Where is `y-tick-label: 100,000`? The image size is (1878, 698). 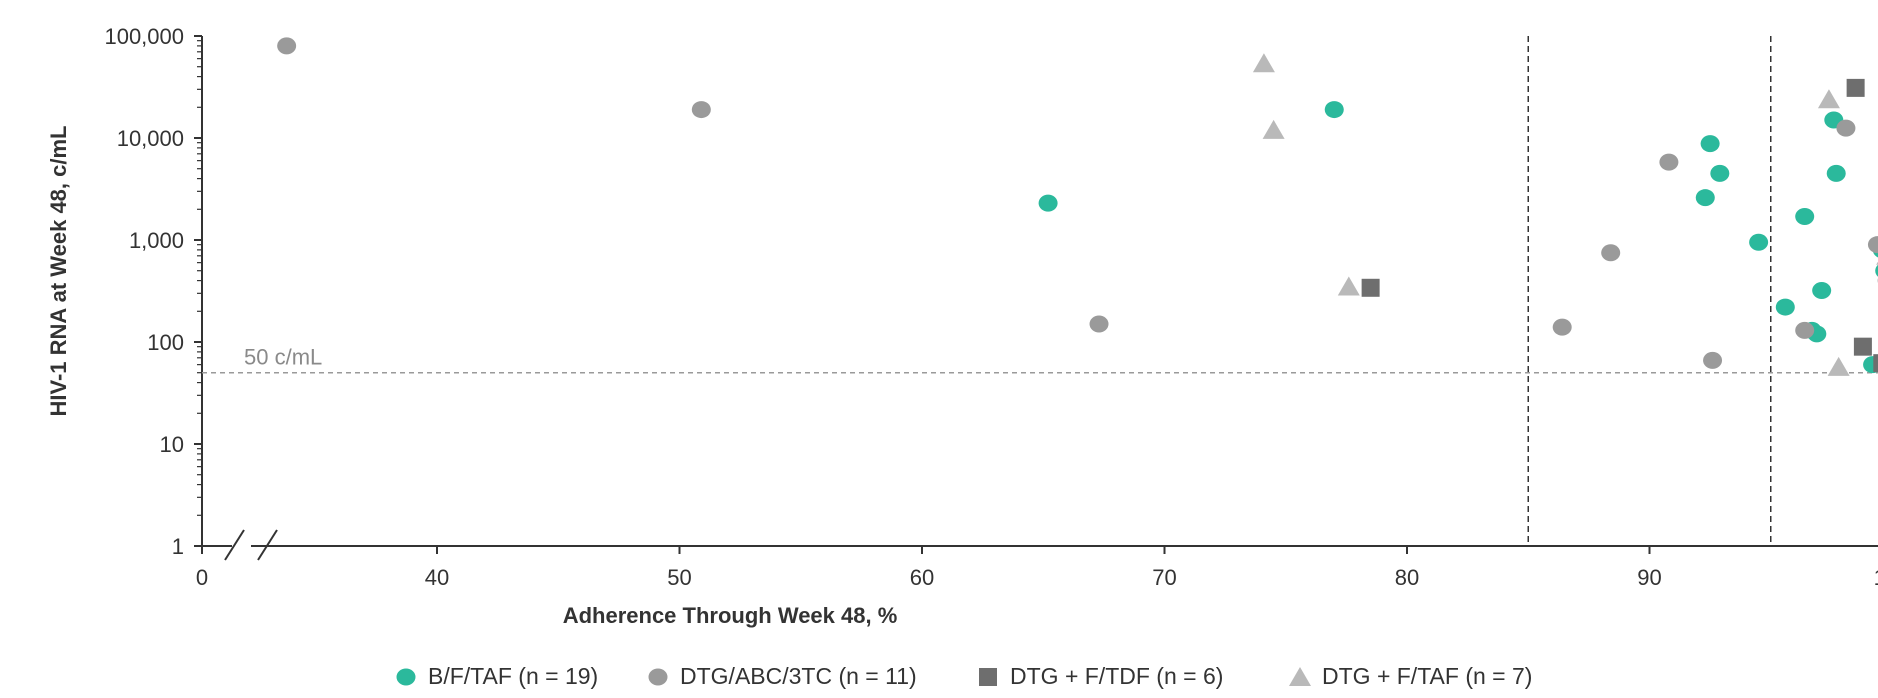 y-tick-label: 100,000 is located at coordinates (144, 36).